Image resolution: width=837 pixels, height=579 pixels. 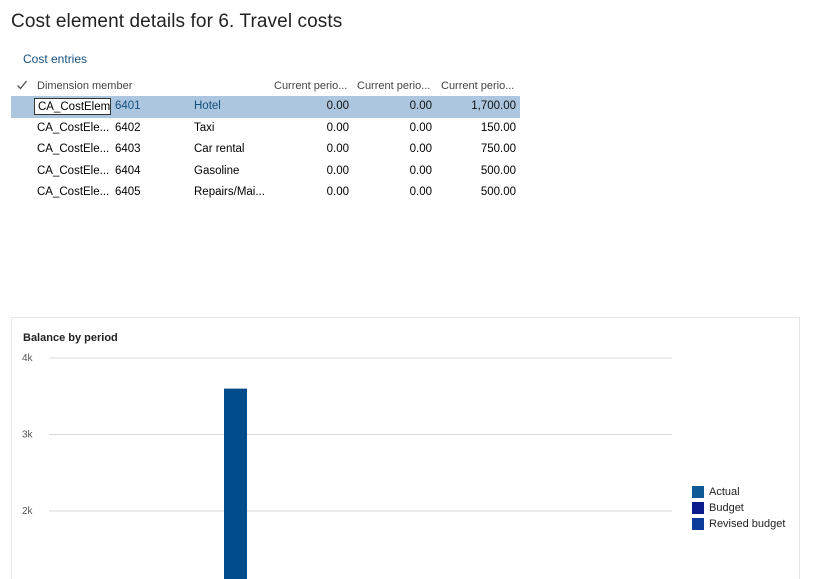 What do you see at coordinates (498, 149) in the screenshot?
I see `period-3-cell: 750.00` at bounding box center [498, 149].